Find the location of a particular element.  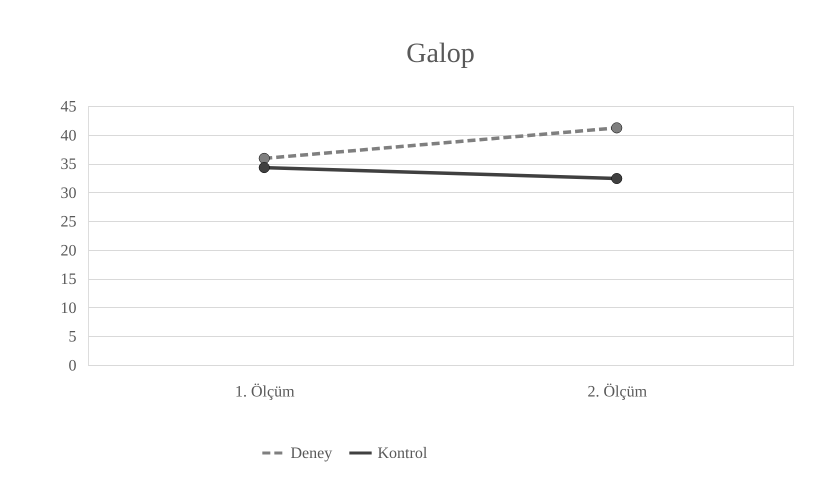

y-tick-label: 10 is located at coordinates (68, 308).